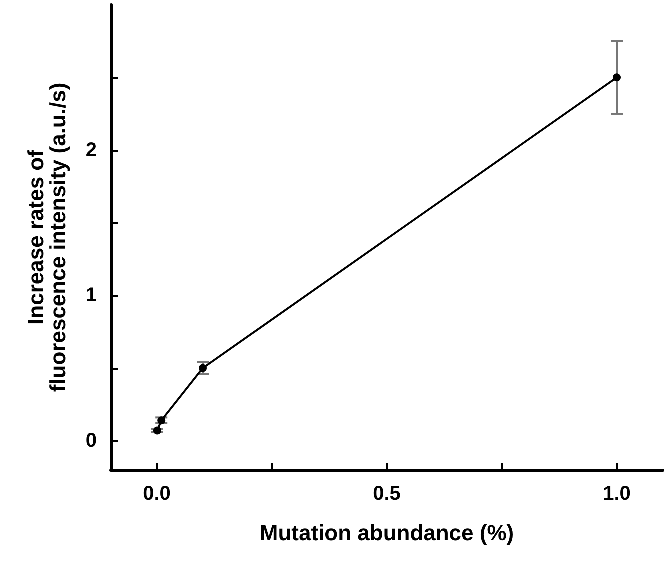  What do you see at coordinates (91, 150) in the screenshot?
I see `y-tick-label: 2` at bounding box center [91, 150].